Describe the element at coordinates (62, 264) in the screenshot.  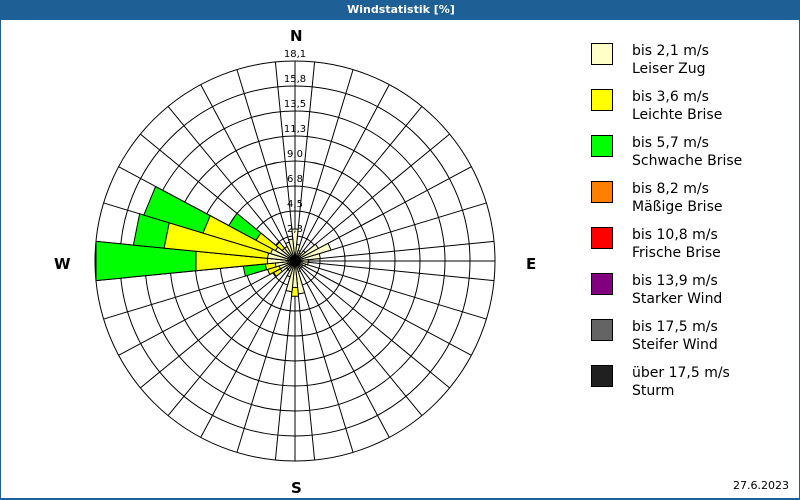
I see `compass-west-label: W` at that location.